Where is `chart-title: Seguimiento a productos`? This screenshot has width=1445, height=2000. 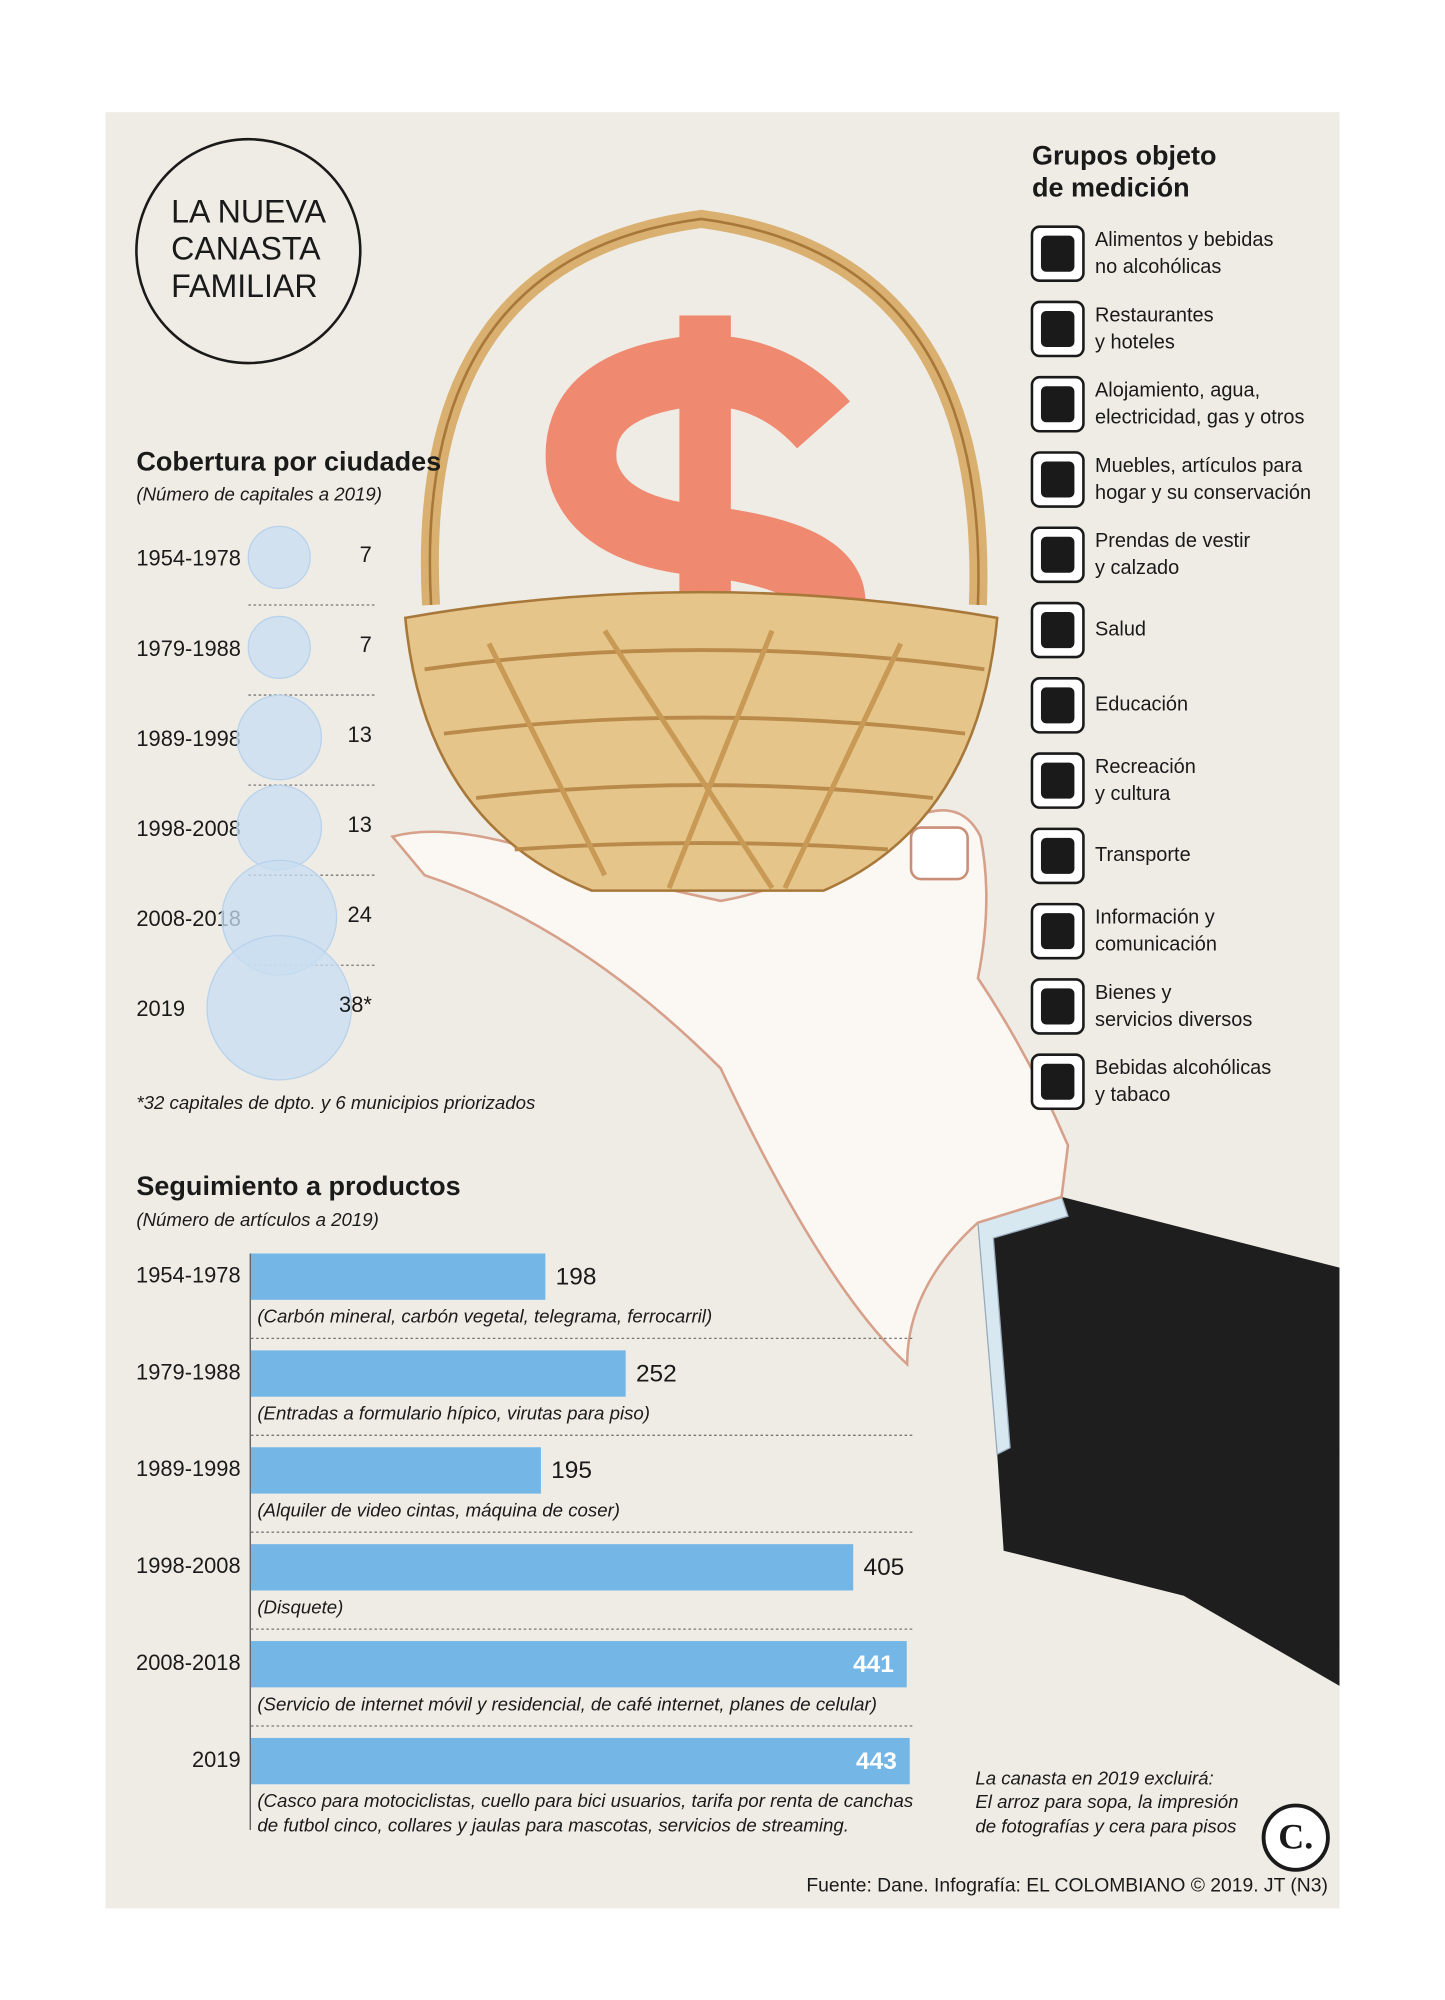
chart-title: Seguimiento a productos is located at coordinates (298, 1186).